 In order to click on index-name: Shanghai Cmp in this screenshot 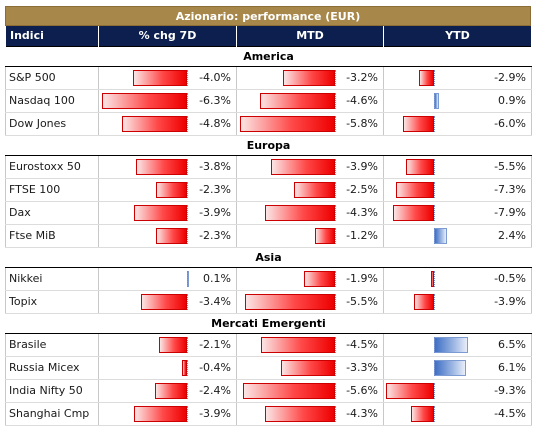, I will do `click(52, 414)`.